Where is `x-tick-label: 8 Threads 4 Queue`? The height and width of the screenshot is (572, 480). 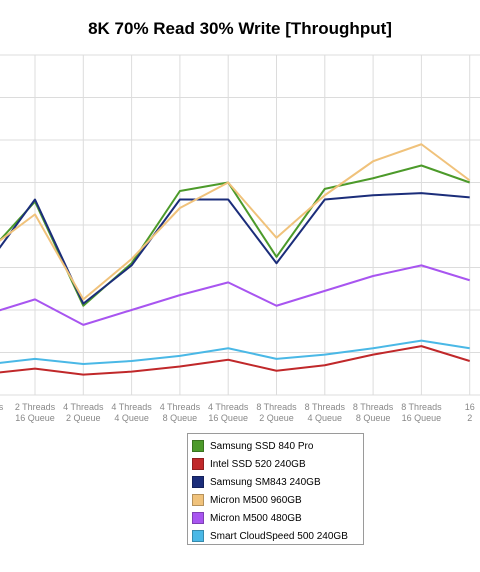 x-tick-label: 8 Threads 4 Queue is located at coordinates (325, 412).